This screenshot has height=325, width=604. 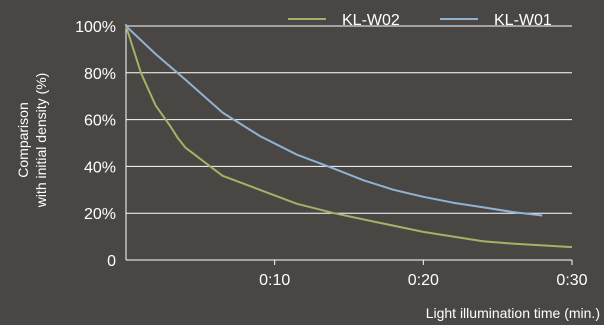 What do you see at coordinates (571, 280) in the screenshot?
I see `x-tick-label: 0:30` at bounding box center [571, 280].